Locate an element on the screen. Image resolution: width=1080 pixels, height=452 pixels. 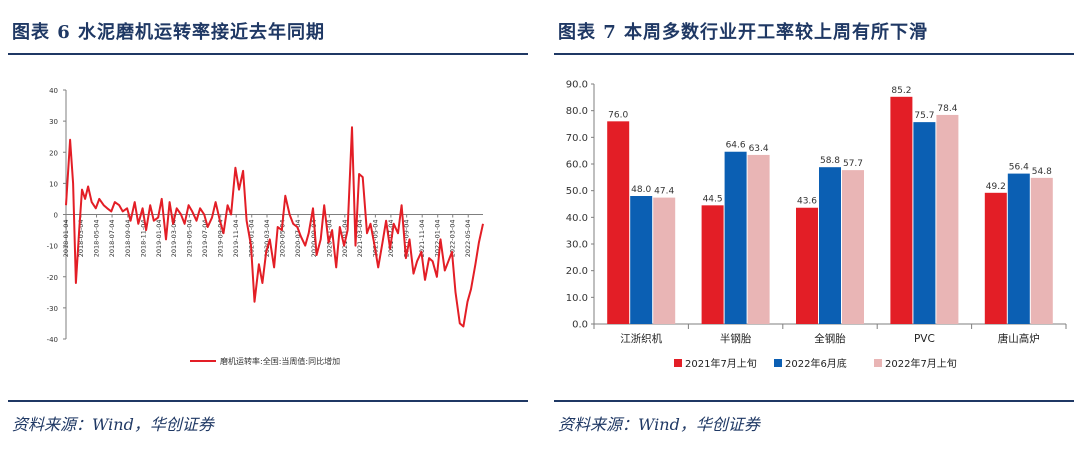
title-rule-left is located at coordinates (268, 54).